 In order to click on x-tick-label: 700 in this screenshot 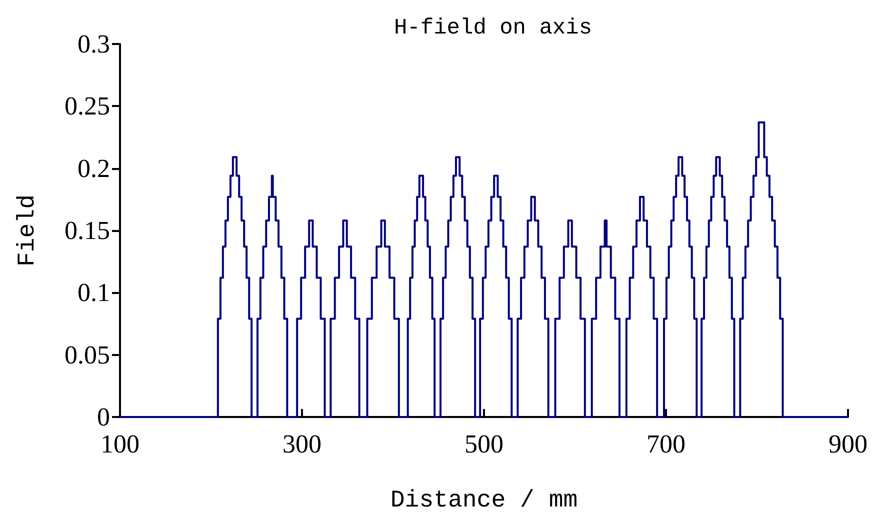, I will do `click(666, 444)`.